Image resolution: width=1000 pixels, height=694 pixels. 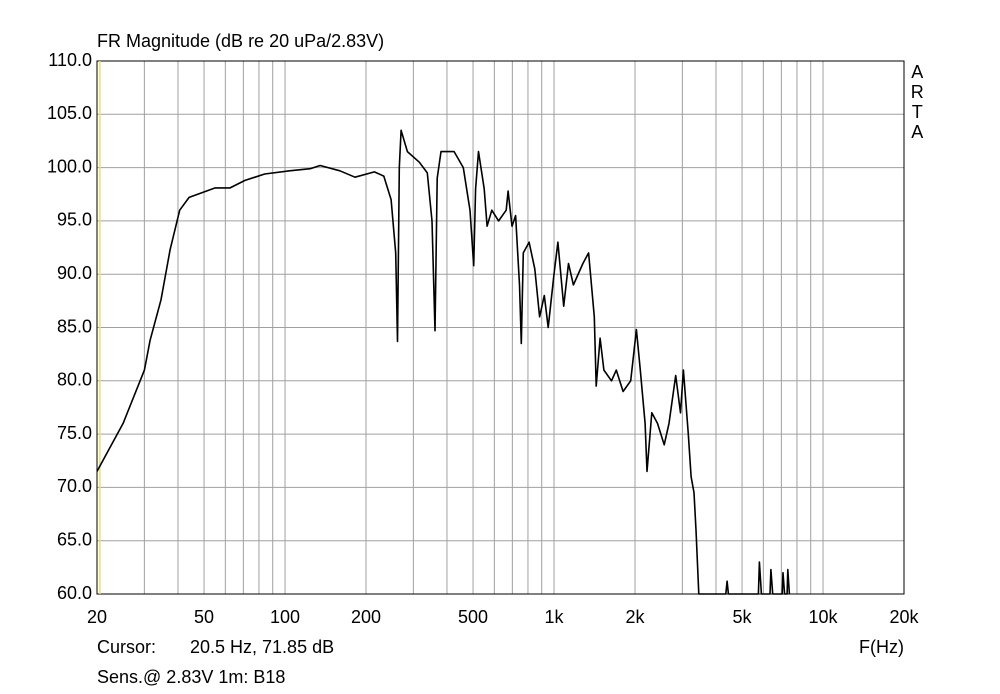 I want to click on y-tick-label: 60.0, so click(x=74, y=593).